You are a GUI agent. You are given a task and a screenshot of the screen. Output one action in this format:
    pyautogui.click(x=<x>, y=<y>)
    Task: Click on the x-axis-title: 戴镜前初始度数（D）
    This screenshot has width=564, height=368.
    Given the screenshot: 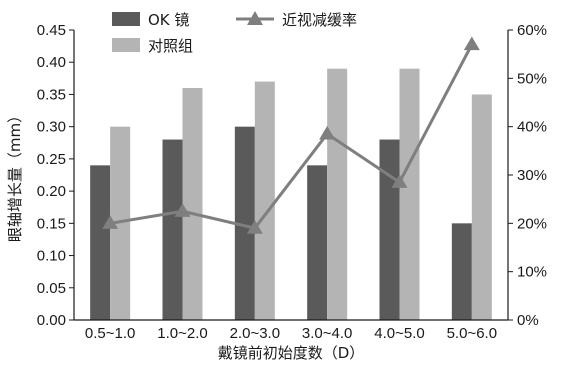 What is the action you would take?
    pyautogui.click(x=291, y=353)
    